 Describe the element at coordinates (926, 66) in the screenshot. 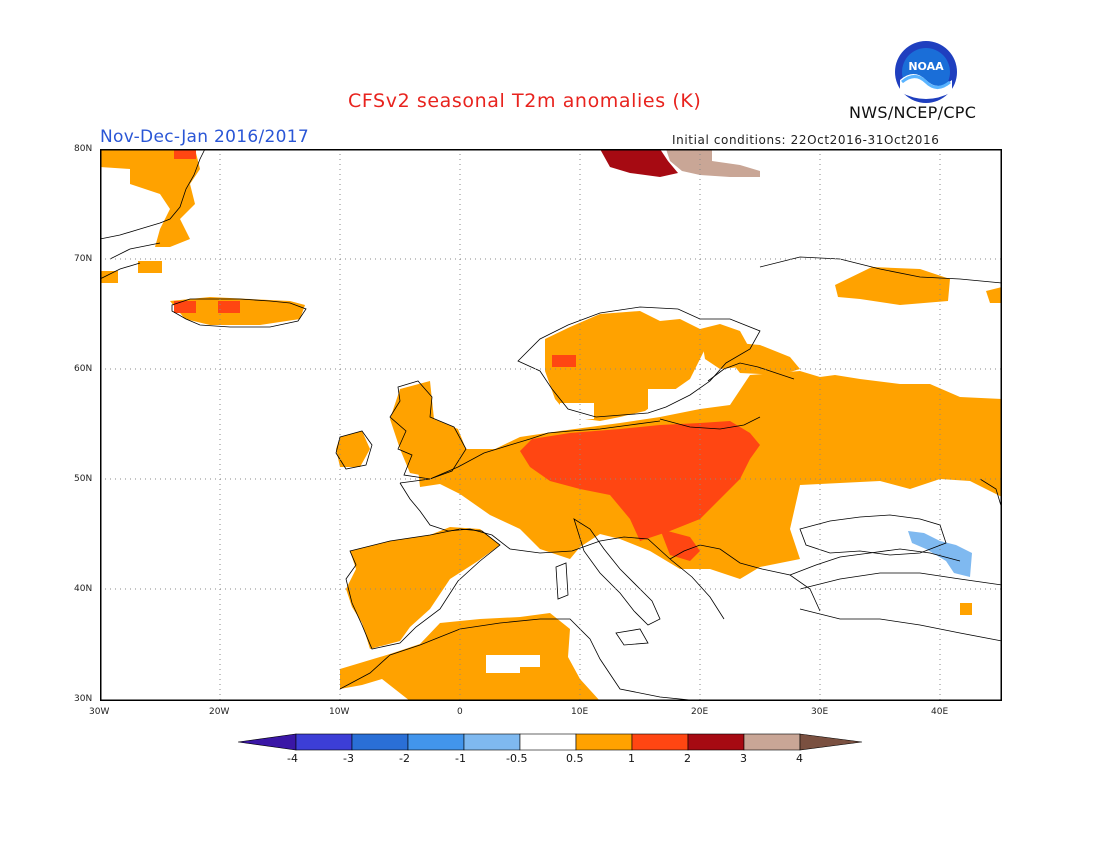

I see `logo-text: NOAA` at that location.